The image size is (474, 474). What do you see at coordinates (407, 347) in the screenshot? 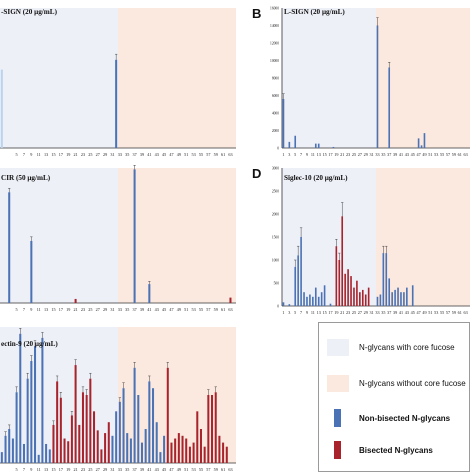
I see `legend-core-fucose-label: N-glycans with core fucose` at bounding box center [407, 347].